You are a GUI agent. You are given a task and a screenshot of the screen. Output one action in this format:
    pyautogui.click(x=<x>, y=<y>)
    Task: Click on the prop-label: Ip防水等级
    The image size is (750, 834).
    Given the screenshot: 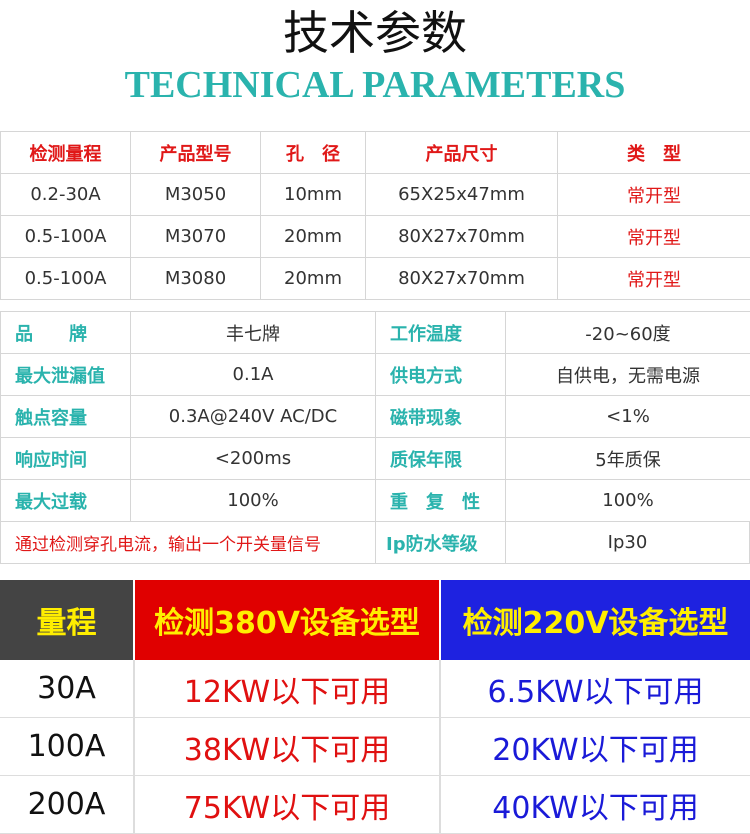 What is the action you would take?
    pyautogui.click(x=440, y=542)
    